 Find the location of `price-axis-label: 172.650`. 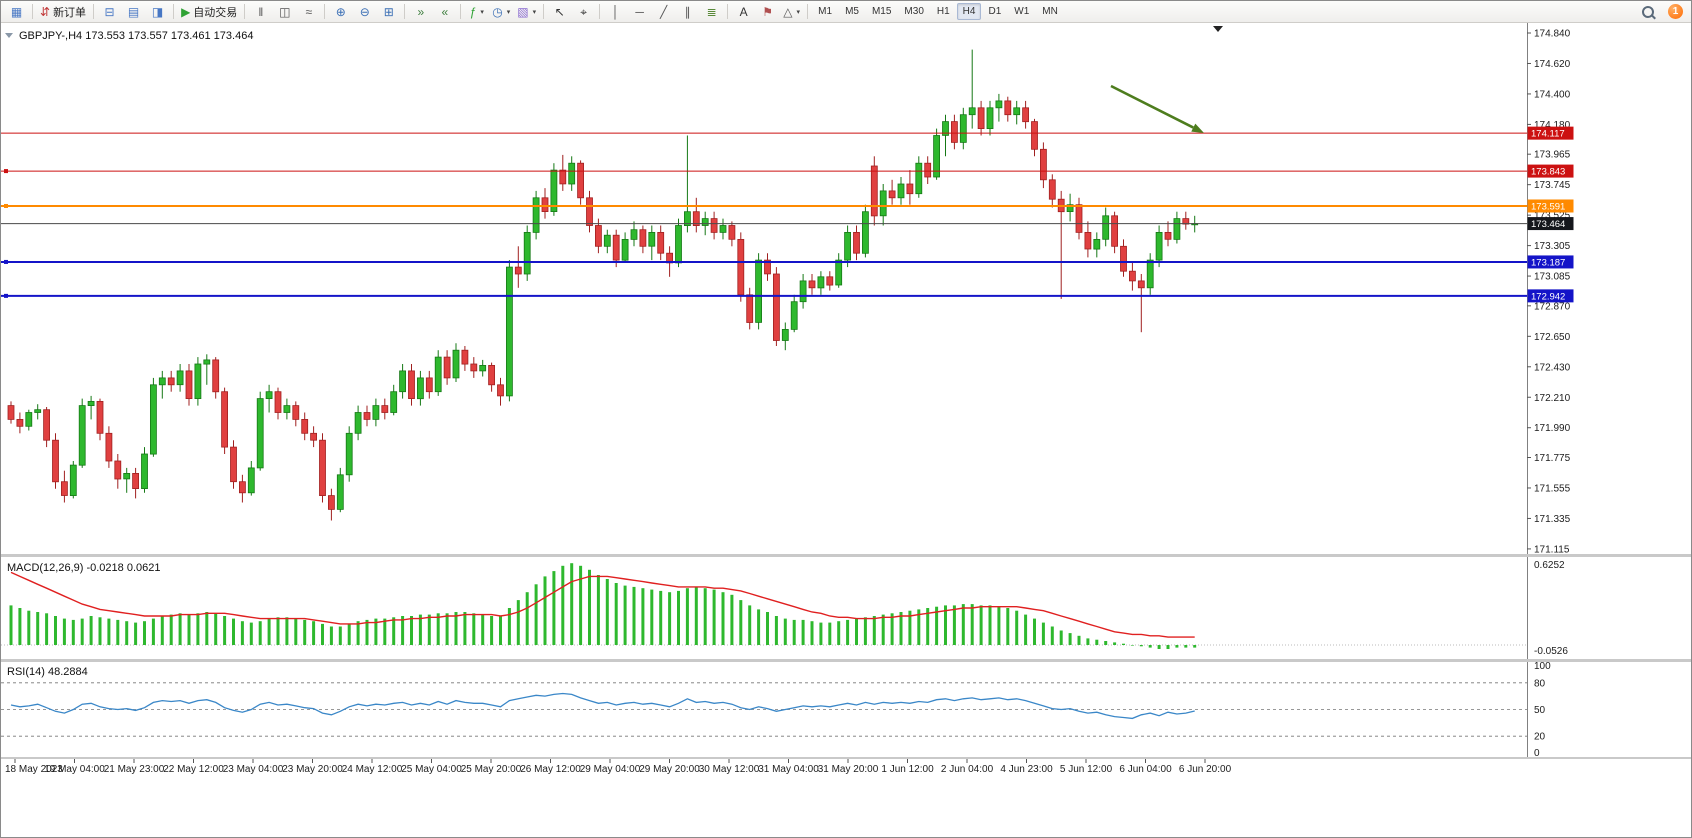

price-axis-label: 172.650 is located at coordinates (1552, 337).